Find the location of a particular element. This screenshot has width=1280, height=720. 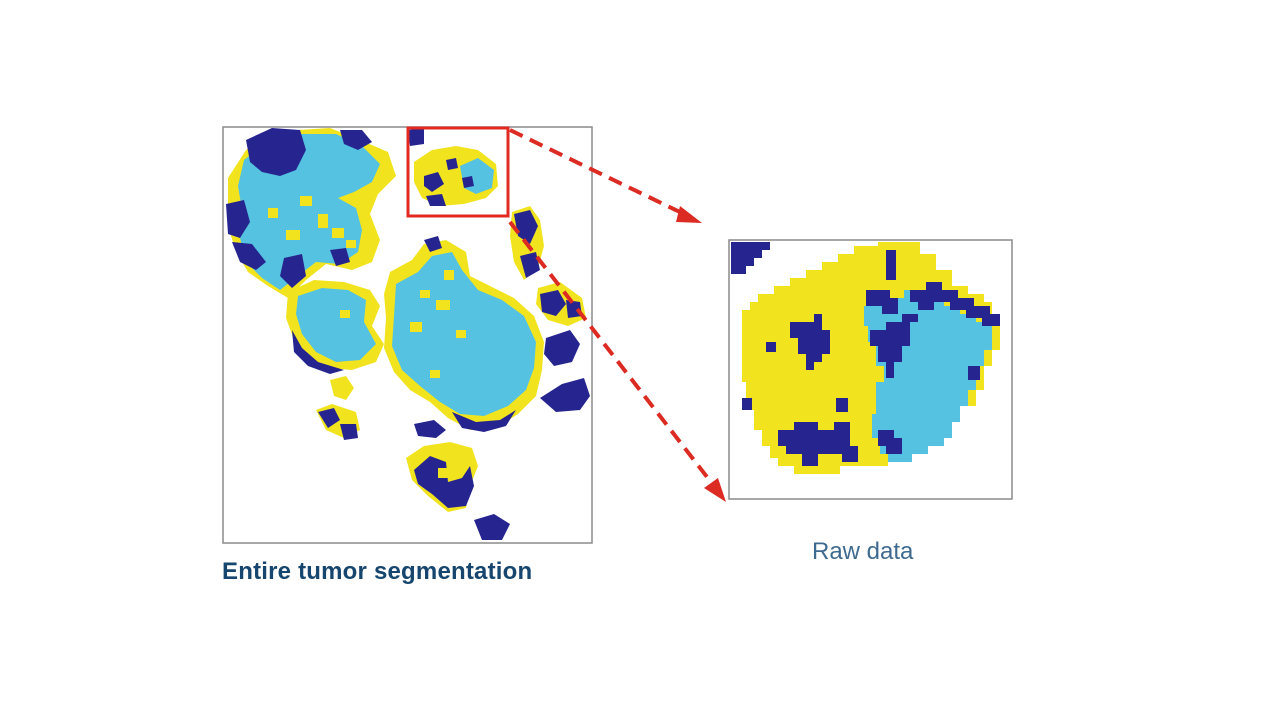

tumor-region-mid-left is located at coordinates (335, 327).